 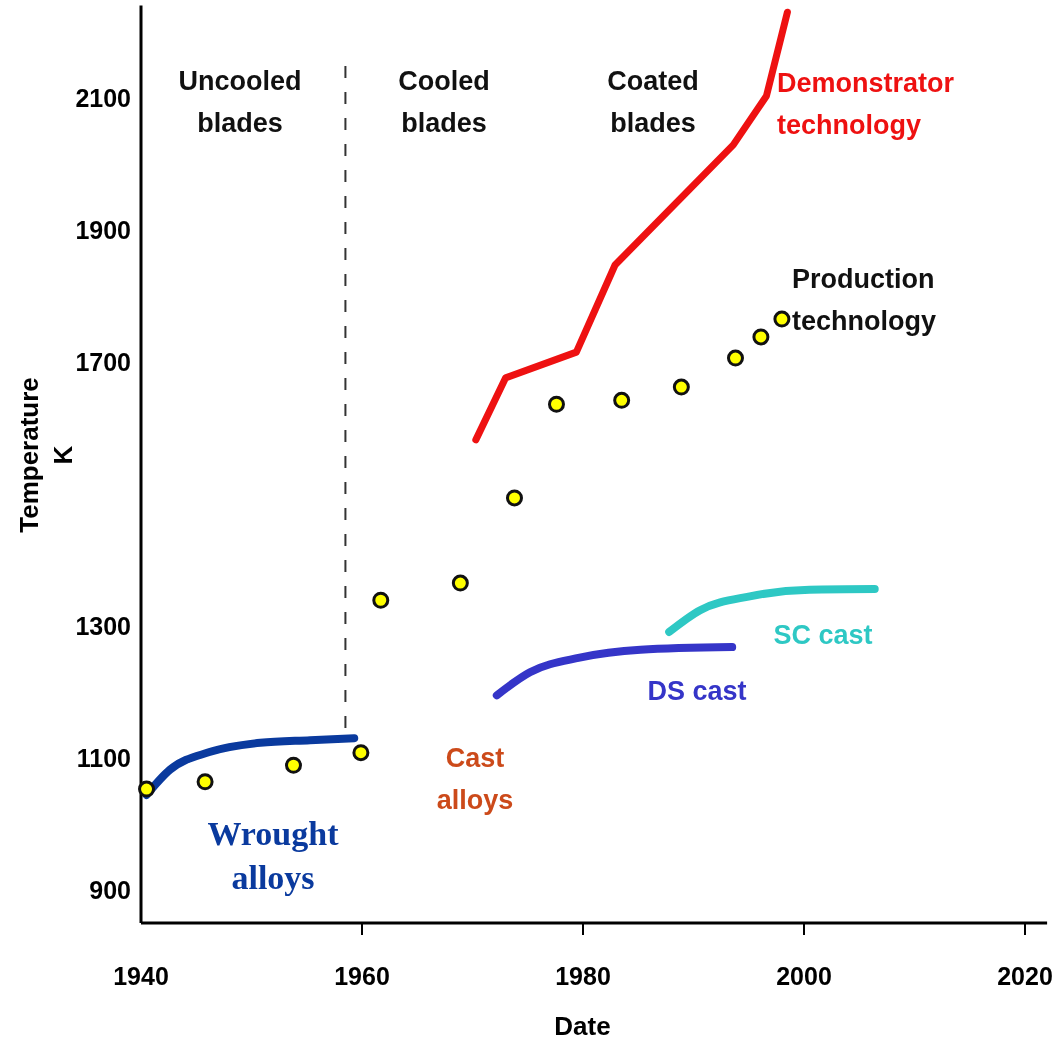 I want to click on x-tick-label: 1940, so click(x=141, y=976).